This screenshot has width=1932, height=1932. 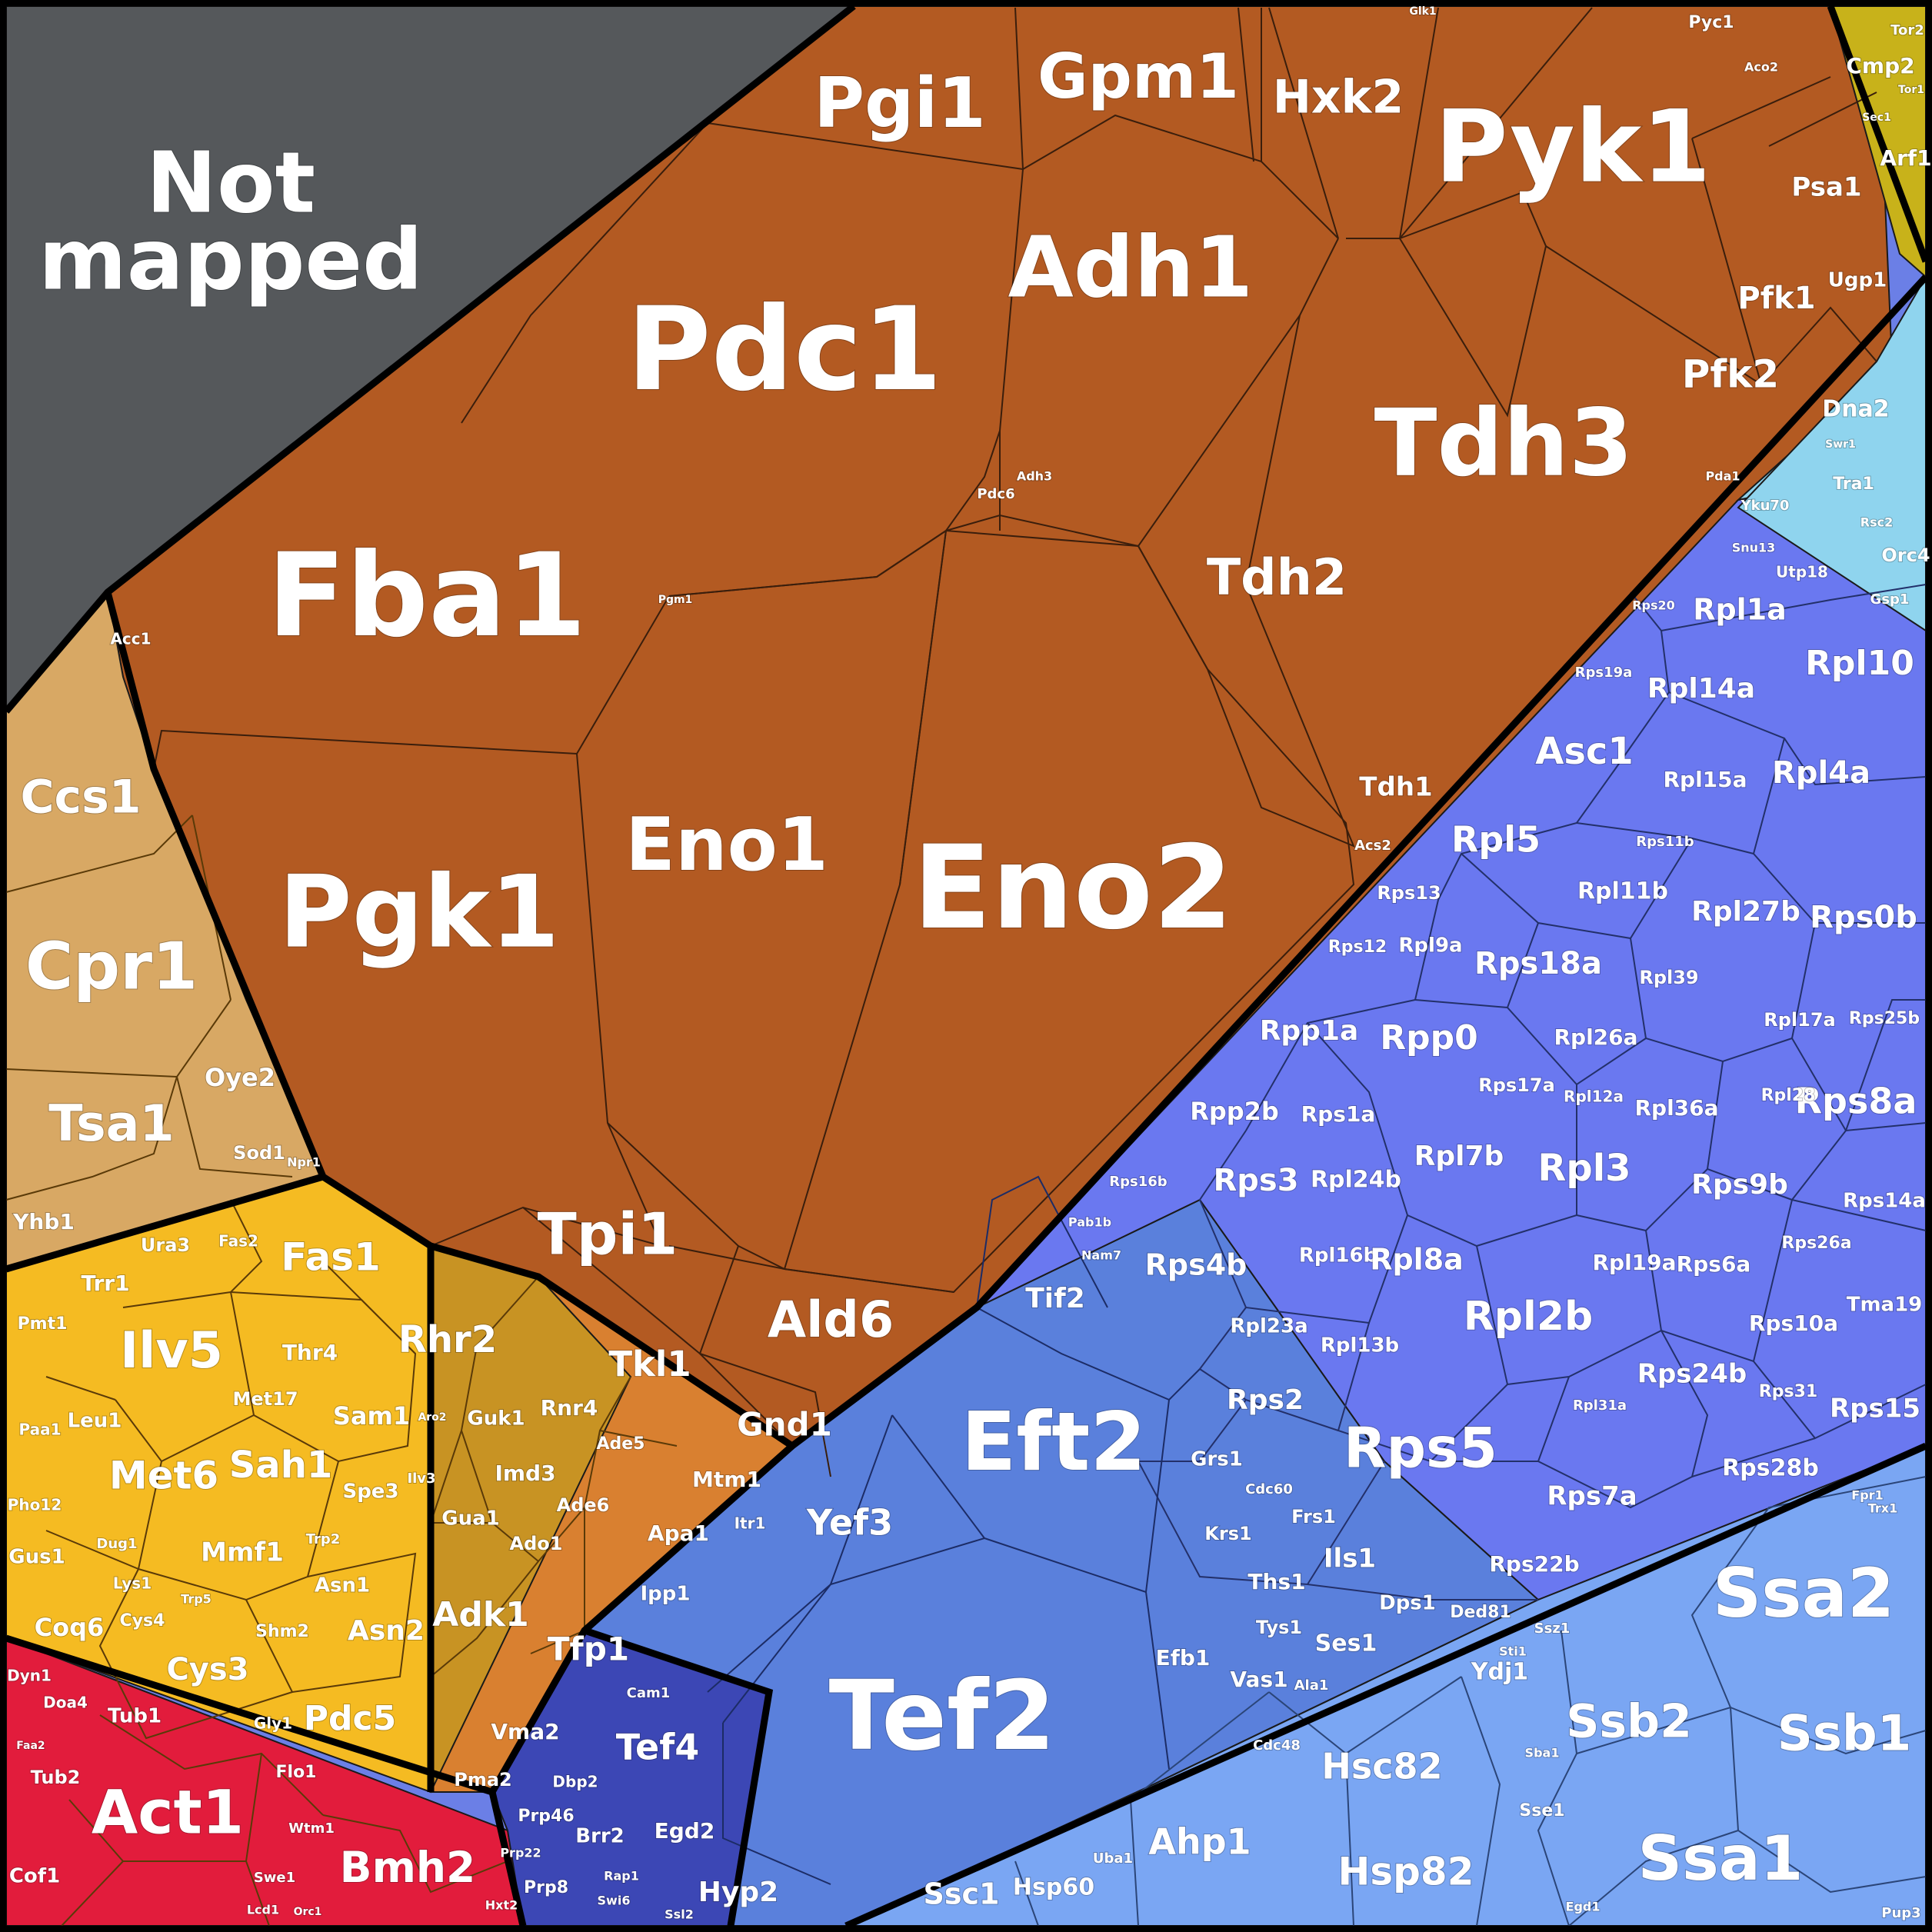 I want to click on label-prp8: Prp8, so click(x=546, y=1887).